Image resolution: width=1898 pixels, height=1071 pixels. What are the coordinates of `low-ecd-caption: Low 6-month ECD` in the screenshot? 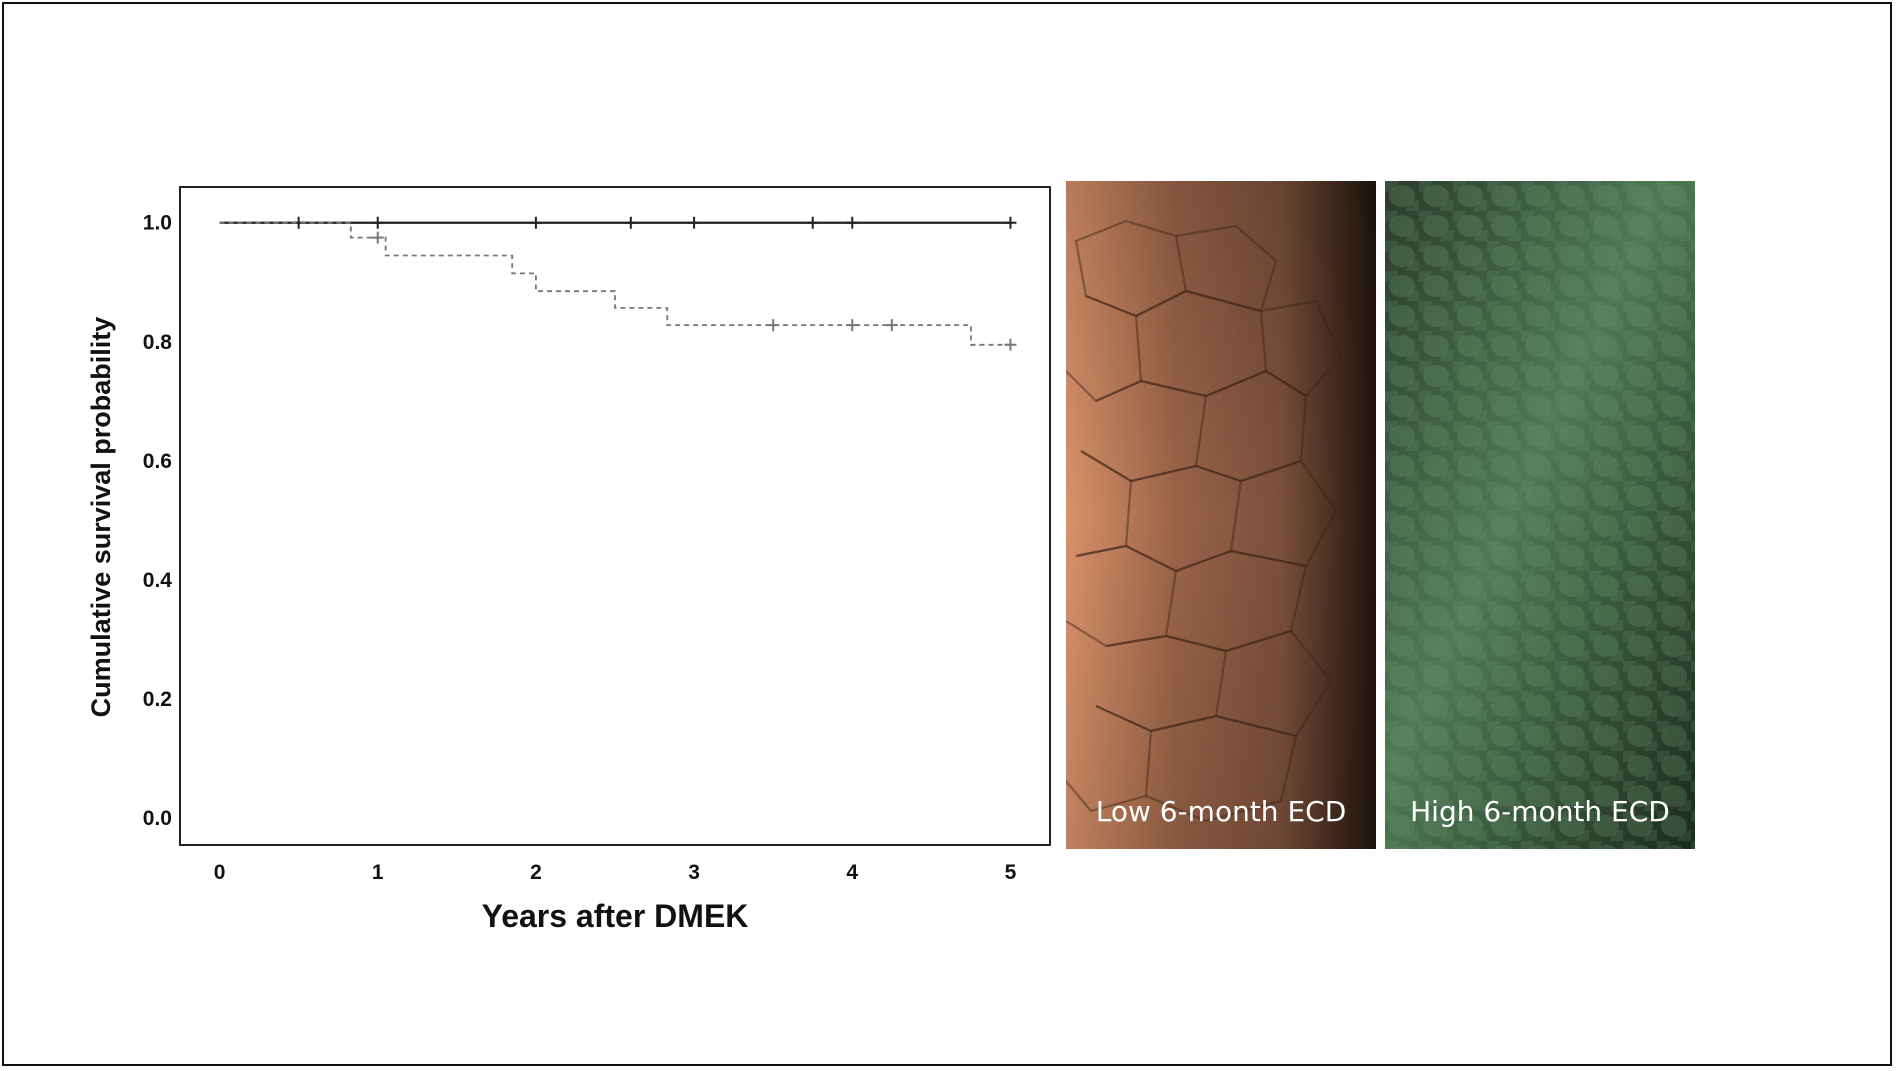 It's located at (1221, 811).